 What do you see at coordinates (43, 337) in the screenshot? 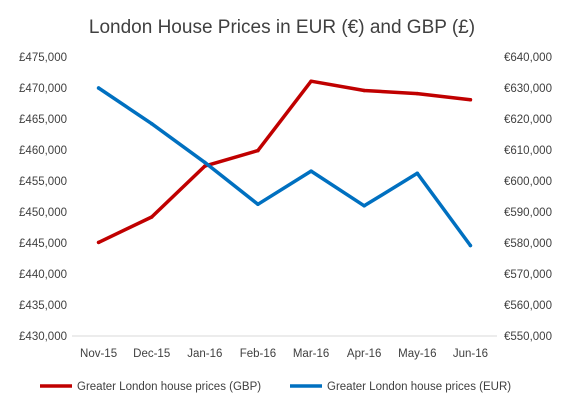
I see `y-left-tick-label: £430,000` at bounding box center [43, 337].